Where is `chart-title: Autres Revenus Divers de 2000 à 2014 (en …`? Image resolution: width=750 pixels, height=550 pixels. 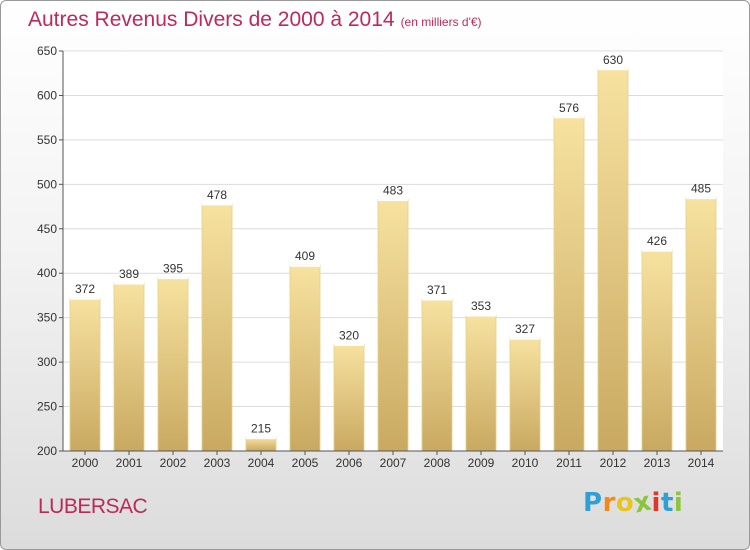
chart-title: Autres Revenus Divers de 2000 à 2014 (en … is located at coordinates (255, 20).